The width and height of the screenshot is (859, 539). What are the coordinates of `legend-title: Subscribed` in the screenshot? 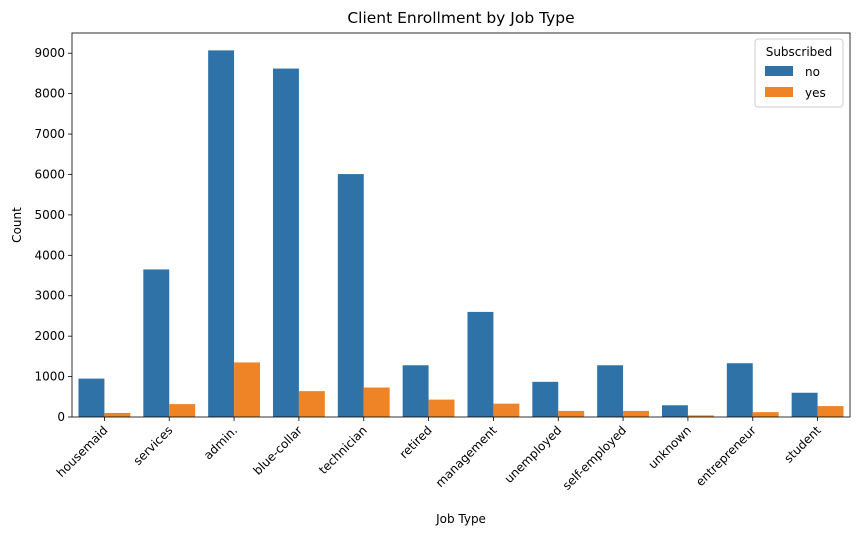 It's located at (799, 52).